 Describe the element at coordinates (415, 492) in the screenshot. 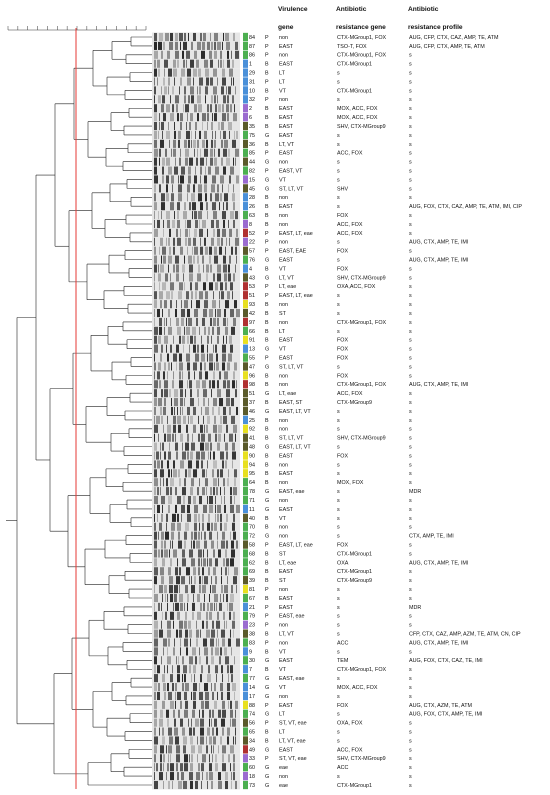

I see `resistance-profile-cell: MDR` at that location.